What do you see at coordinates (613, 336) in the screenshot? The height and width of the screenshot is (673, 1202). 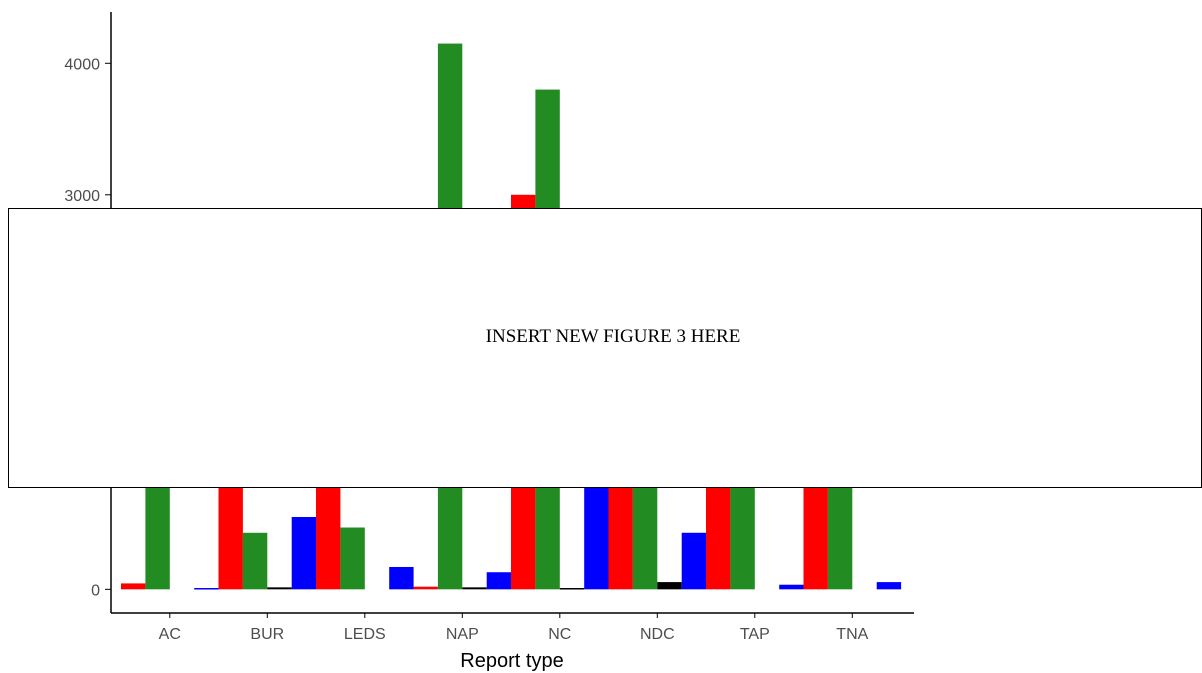 I see `figure-placeholder-text: INSERT NEW FIGURE 3 HERE` at bounding box center [613, 336].